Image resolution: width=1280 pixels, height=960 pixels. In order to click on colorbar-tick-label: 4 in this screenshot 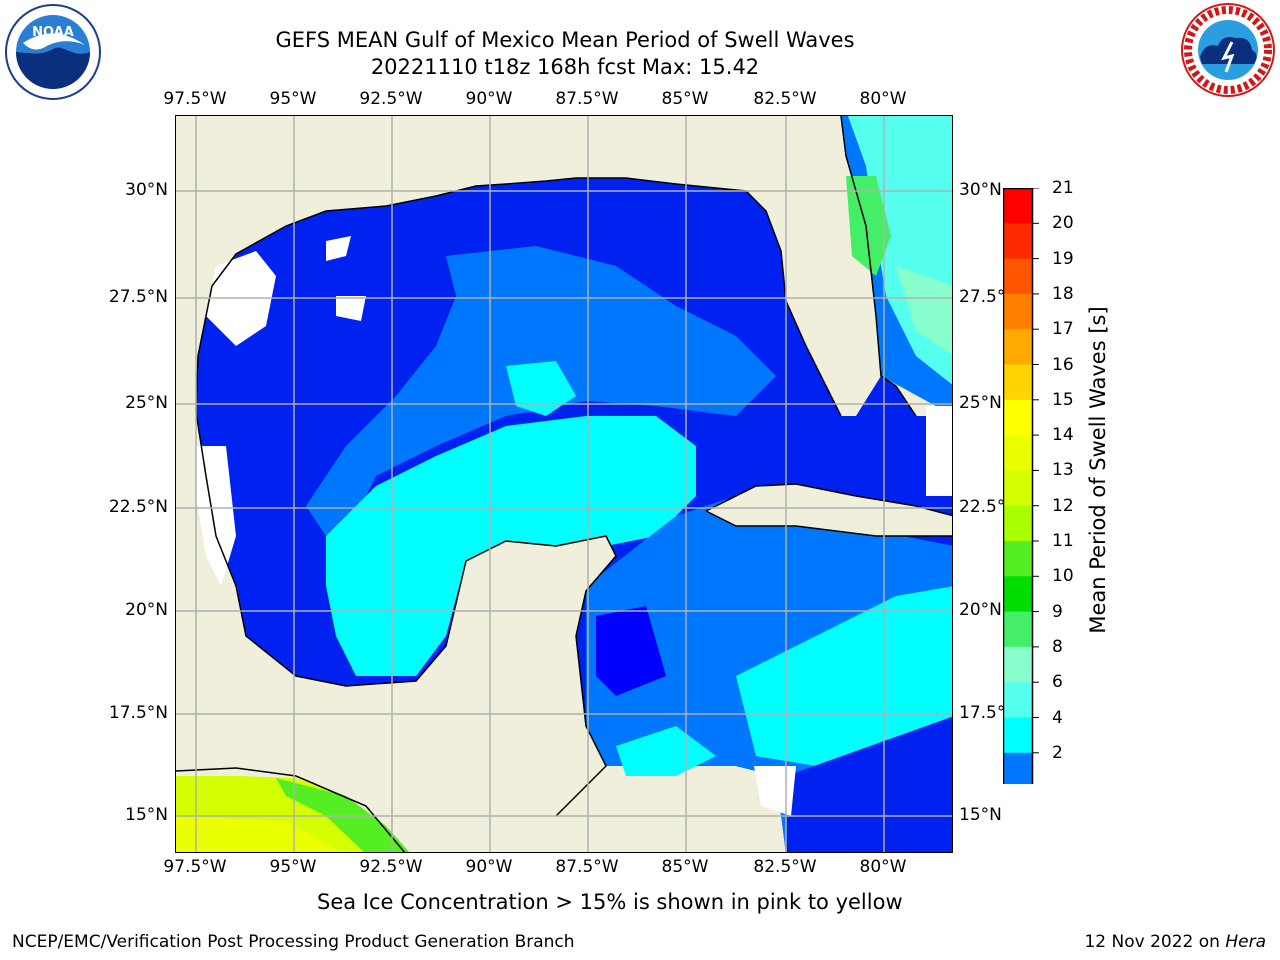, I will do `click(1057, 717)`.